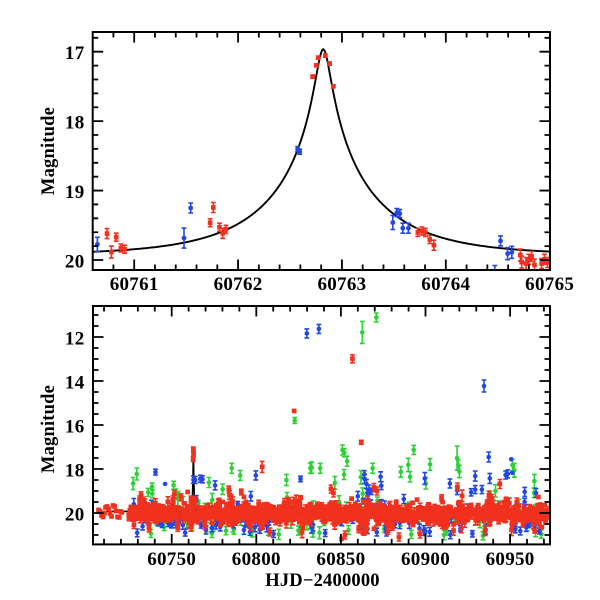 This screenshot has width=600, height=600. What do you see at coordinates (75, 192) in the screenshot?
I see `svg-text: 19` at bounding box center [75, 192].